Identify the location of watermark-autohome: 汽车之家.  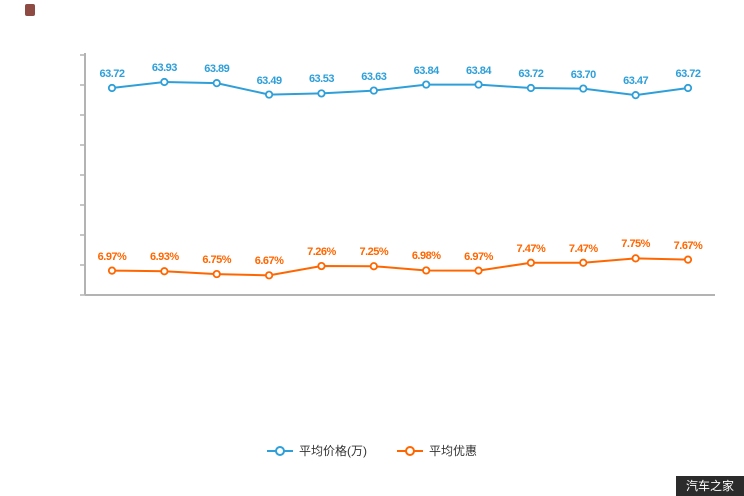
(709, 486).